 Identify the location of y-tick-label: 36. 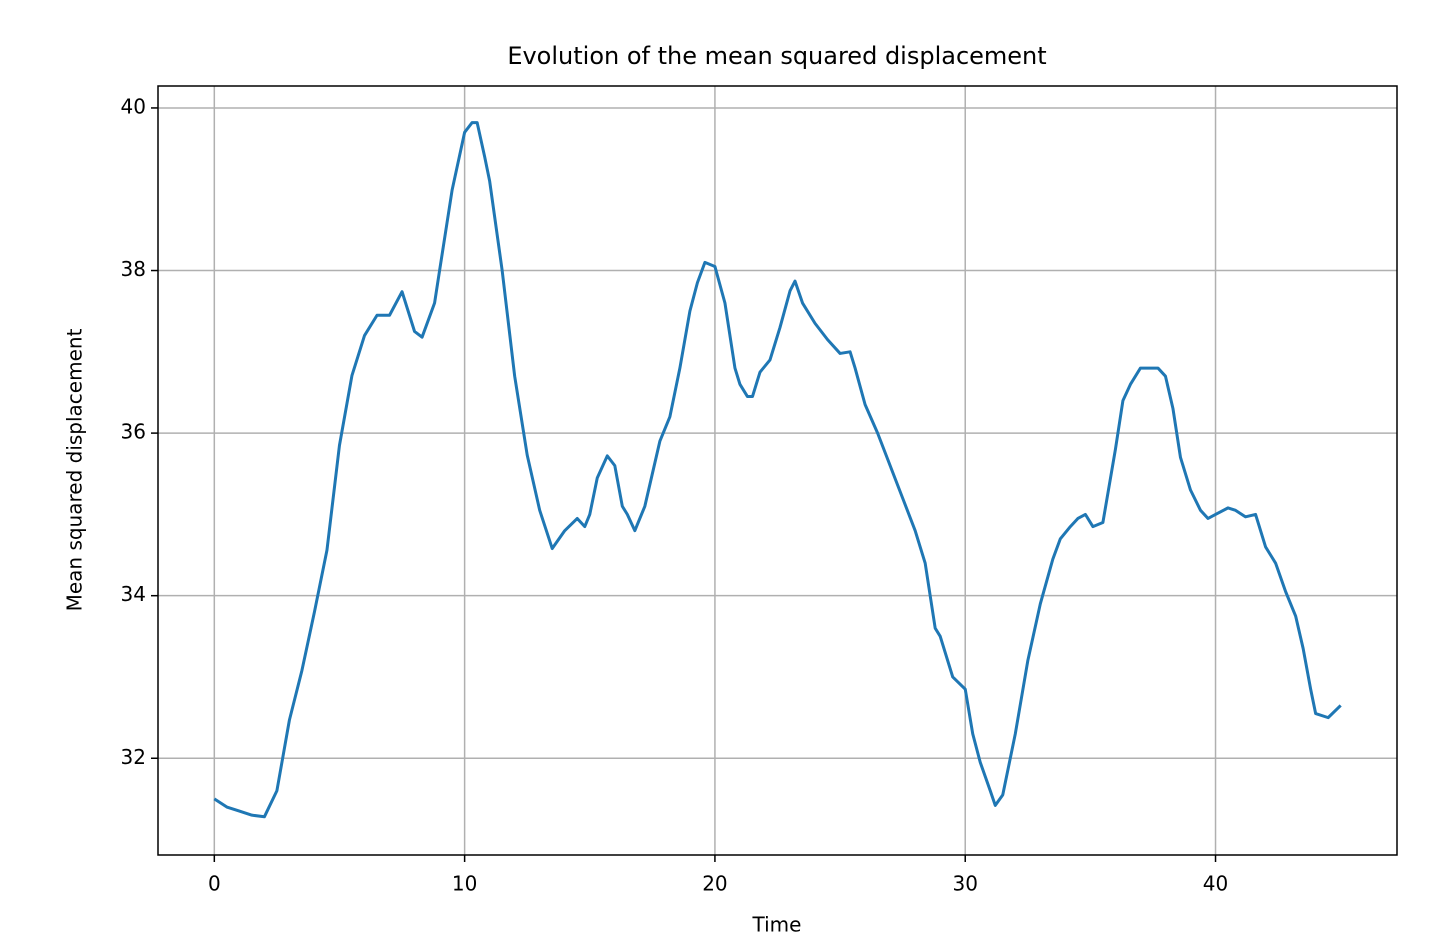
(133, 432).